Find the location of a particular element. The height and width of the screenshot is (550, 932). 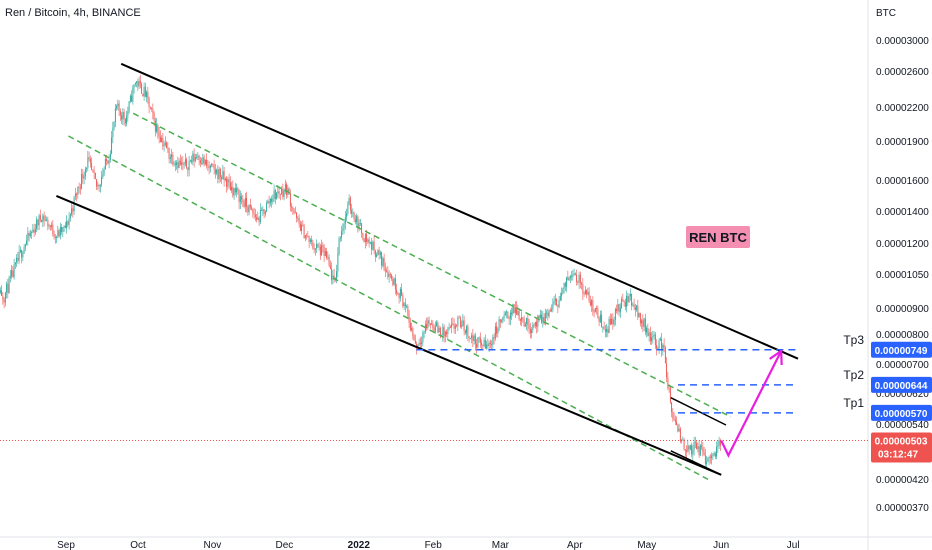

current-price-text: 0.00000503 is located at coordinates (901, 442).